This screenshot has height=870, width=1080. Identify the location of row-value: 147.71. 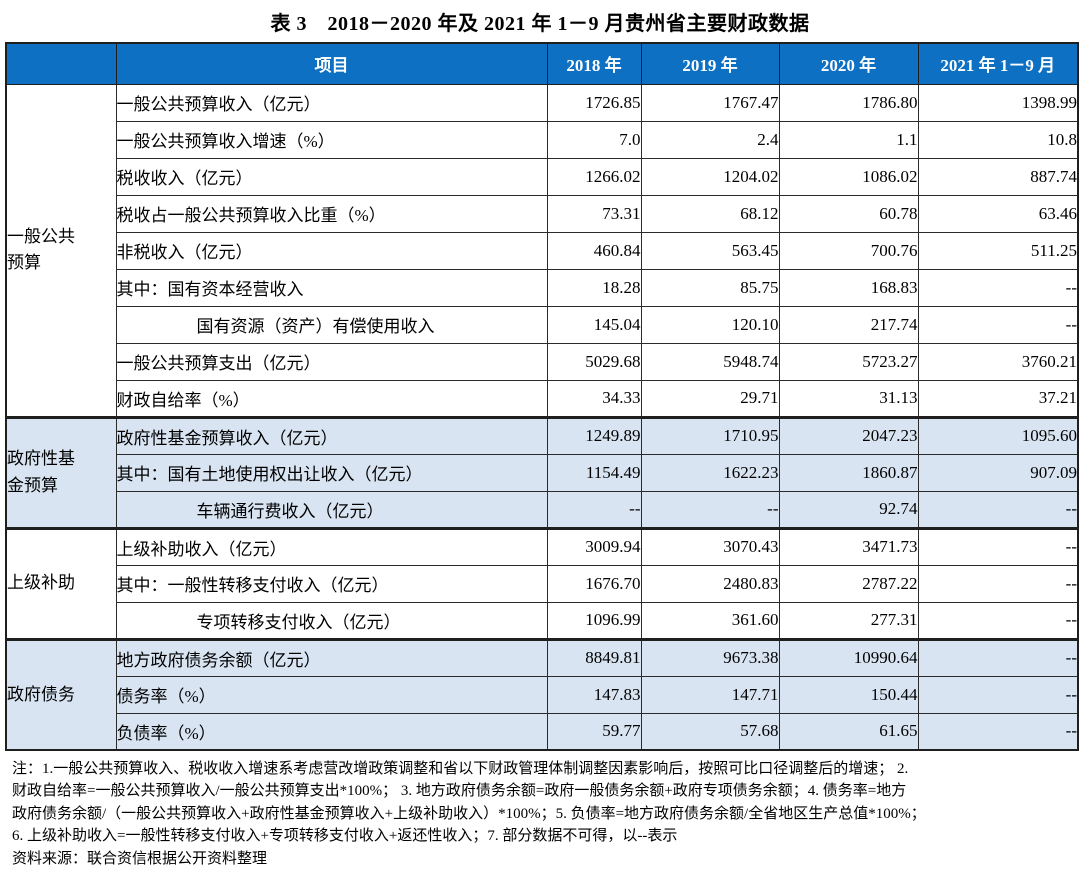
(710, 694).